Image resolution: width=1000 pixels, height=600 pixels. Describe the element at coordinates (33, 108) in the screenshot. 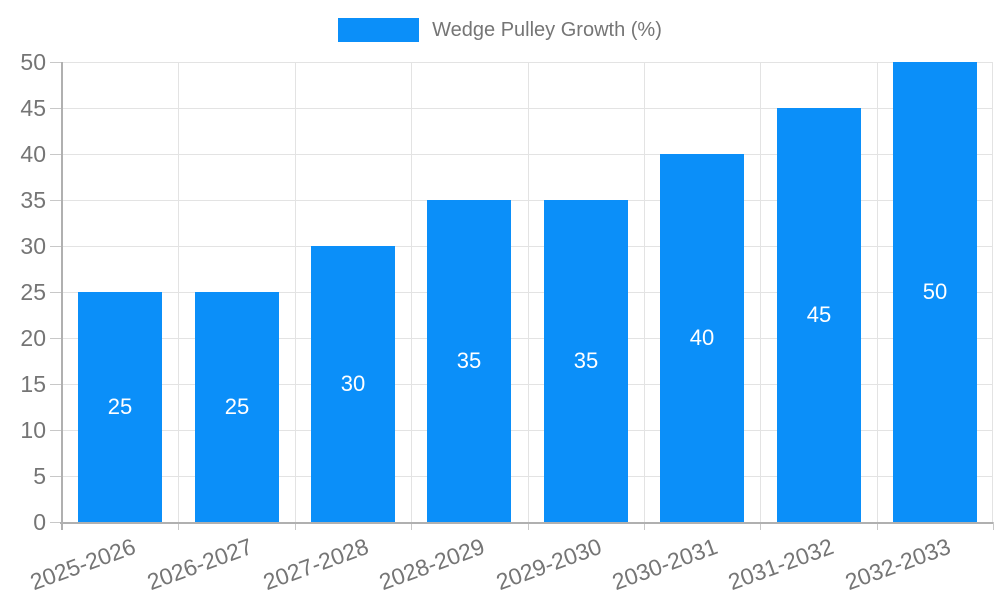

I see `y-tick-label: 45` at that location.